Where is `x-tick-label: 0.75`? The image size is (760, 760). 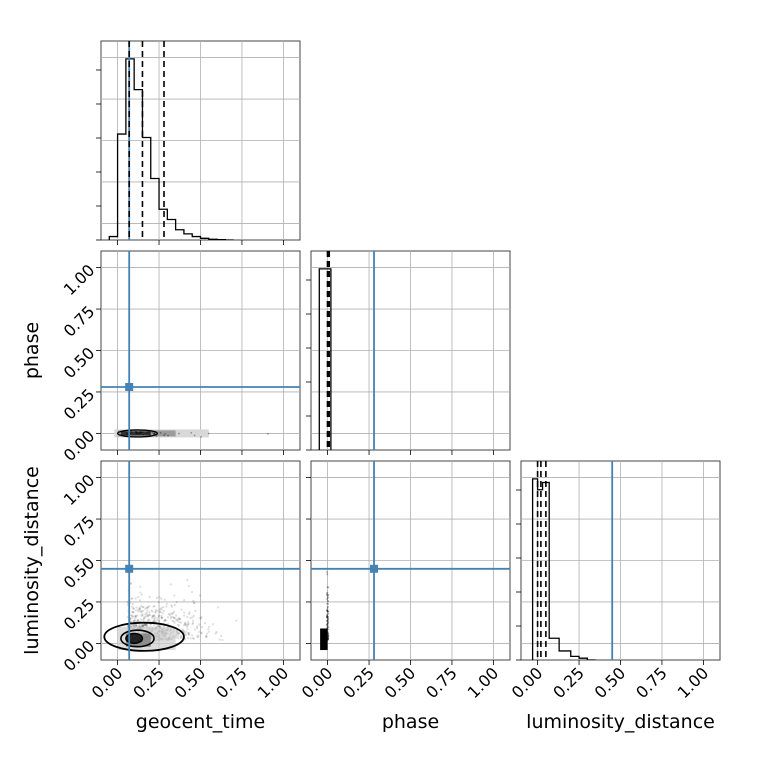
x-tick-label: 0.75 is located at coordinates (651, 682).